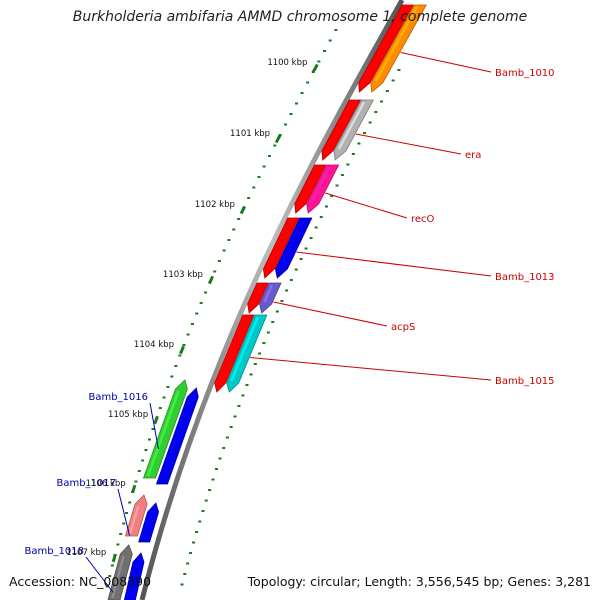 Image resolution: width=600 pixels, height=600 pixels. I want to click on gene-label: Bamb_1010, so click(525, 73).